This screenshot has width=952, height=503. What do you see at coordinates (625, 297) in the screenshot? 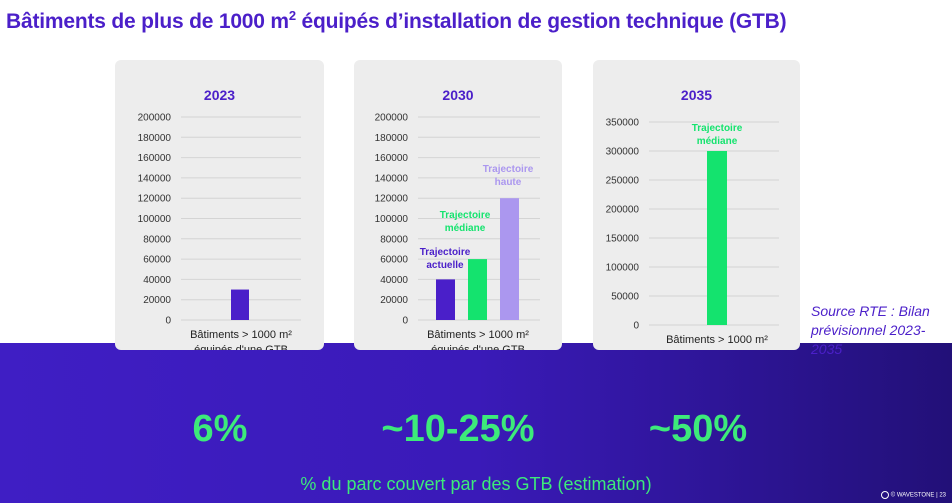
I see `y-tick-label: 50000` at bounding box center [625, 297].